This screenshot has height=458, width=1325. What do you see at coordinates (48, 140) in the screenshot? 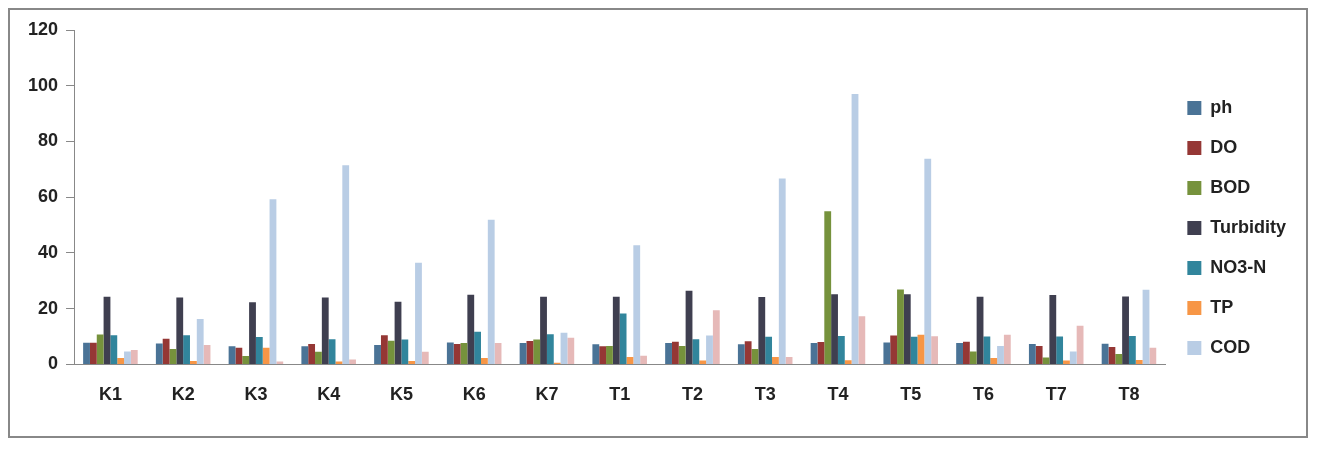
I see `y-tick-label: 80` at bounding box center [48, 140].